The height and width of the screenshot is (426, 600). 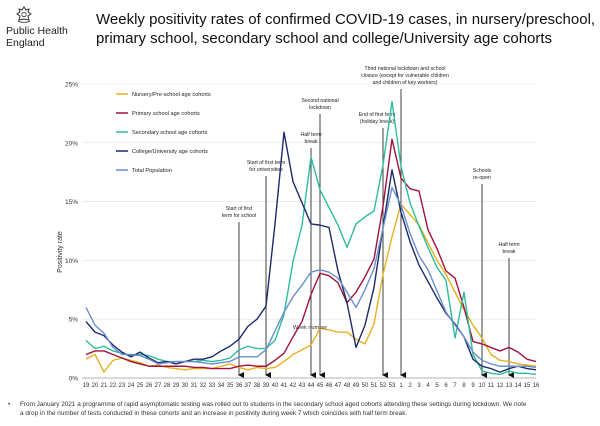 I want to click on x-tick-label: 9, so click(x=473, y=386).